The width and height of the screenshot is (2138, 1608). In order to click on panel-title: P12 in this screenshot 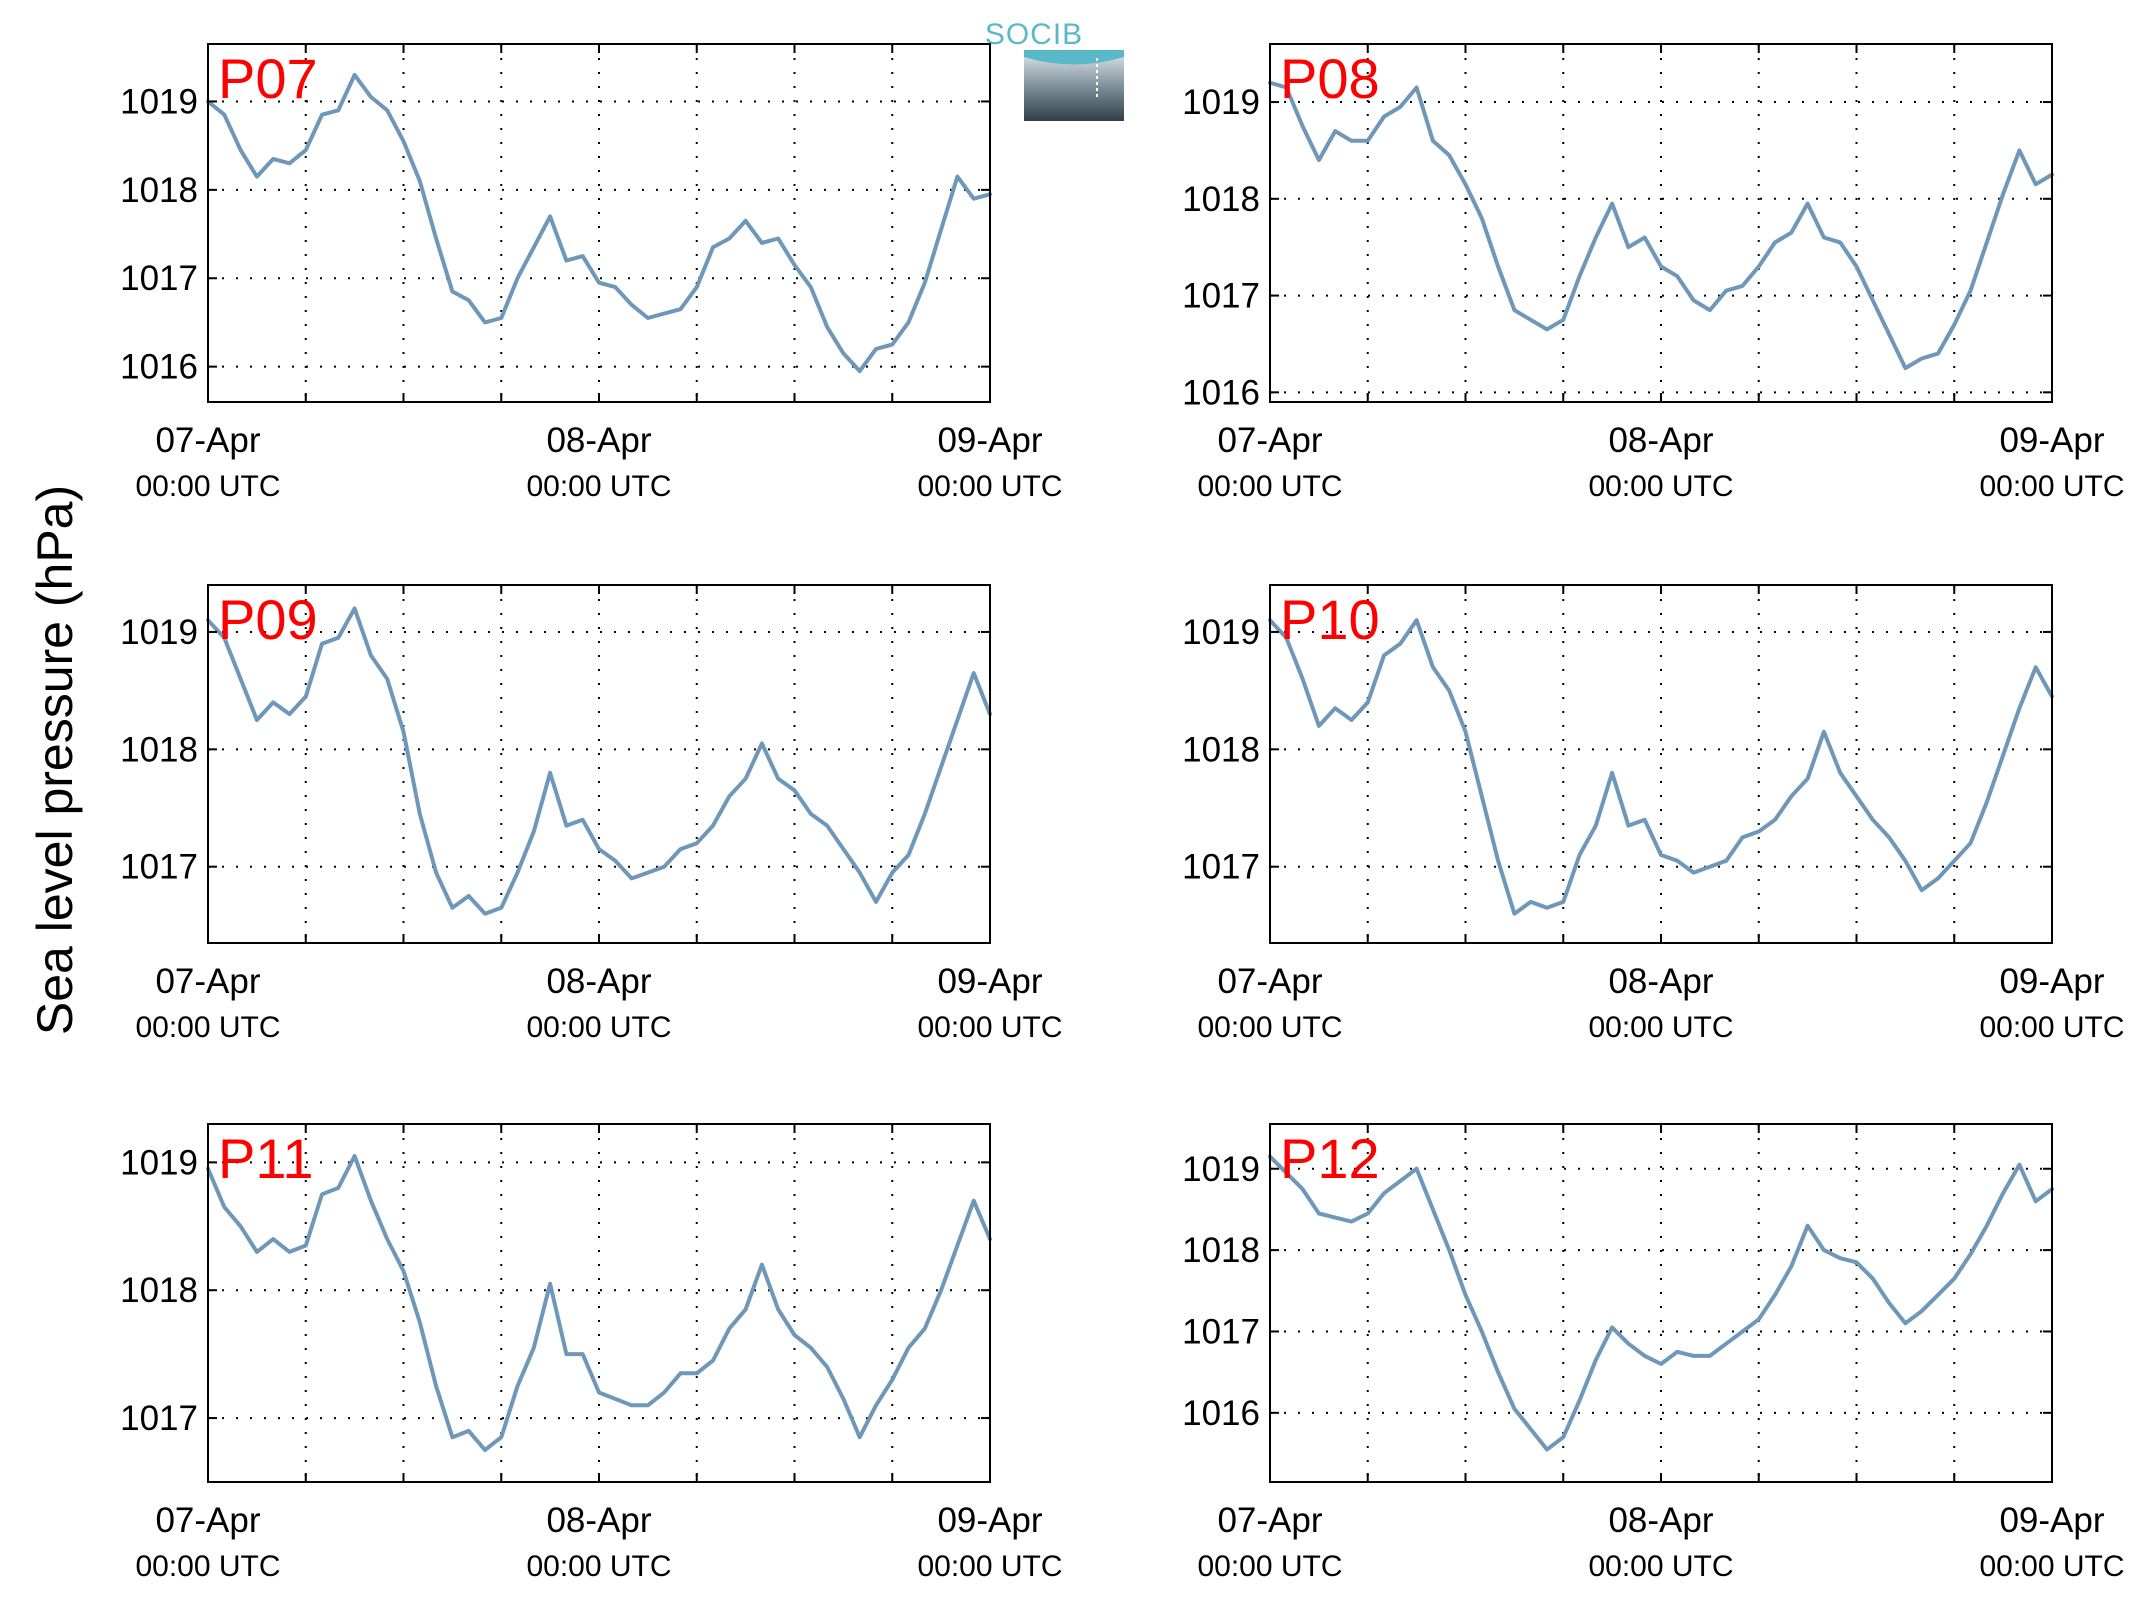, I will do `click(1330, 1158)`.